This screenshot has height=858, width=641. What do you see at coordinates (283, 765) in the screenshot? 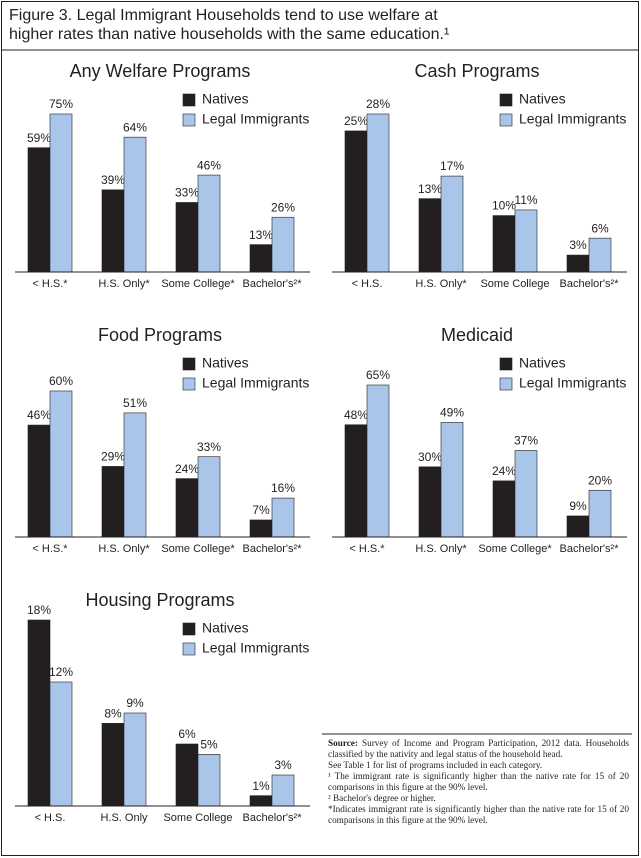
I see `value-label: 3%` at bounding box center [283, 765].